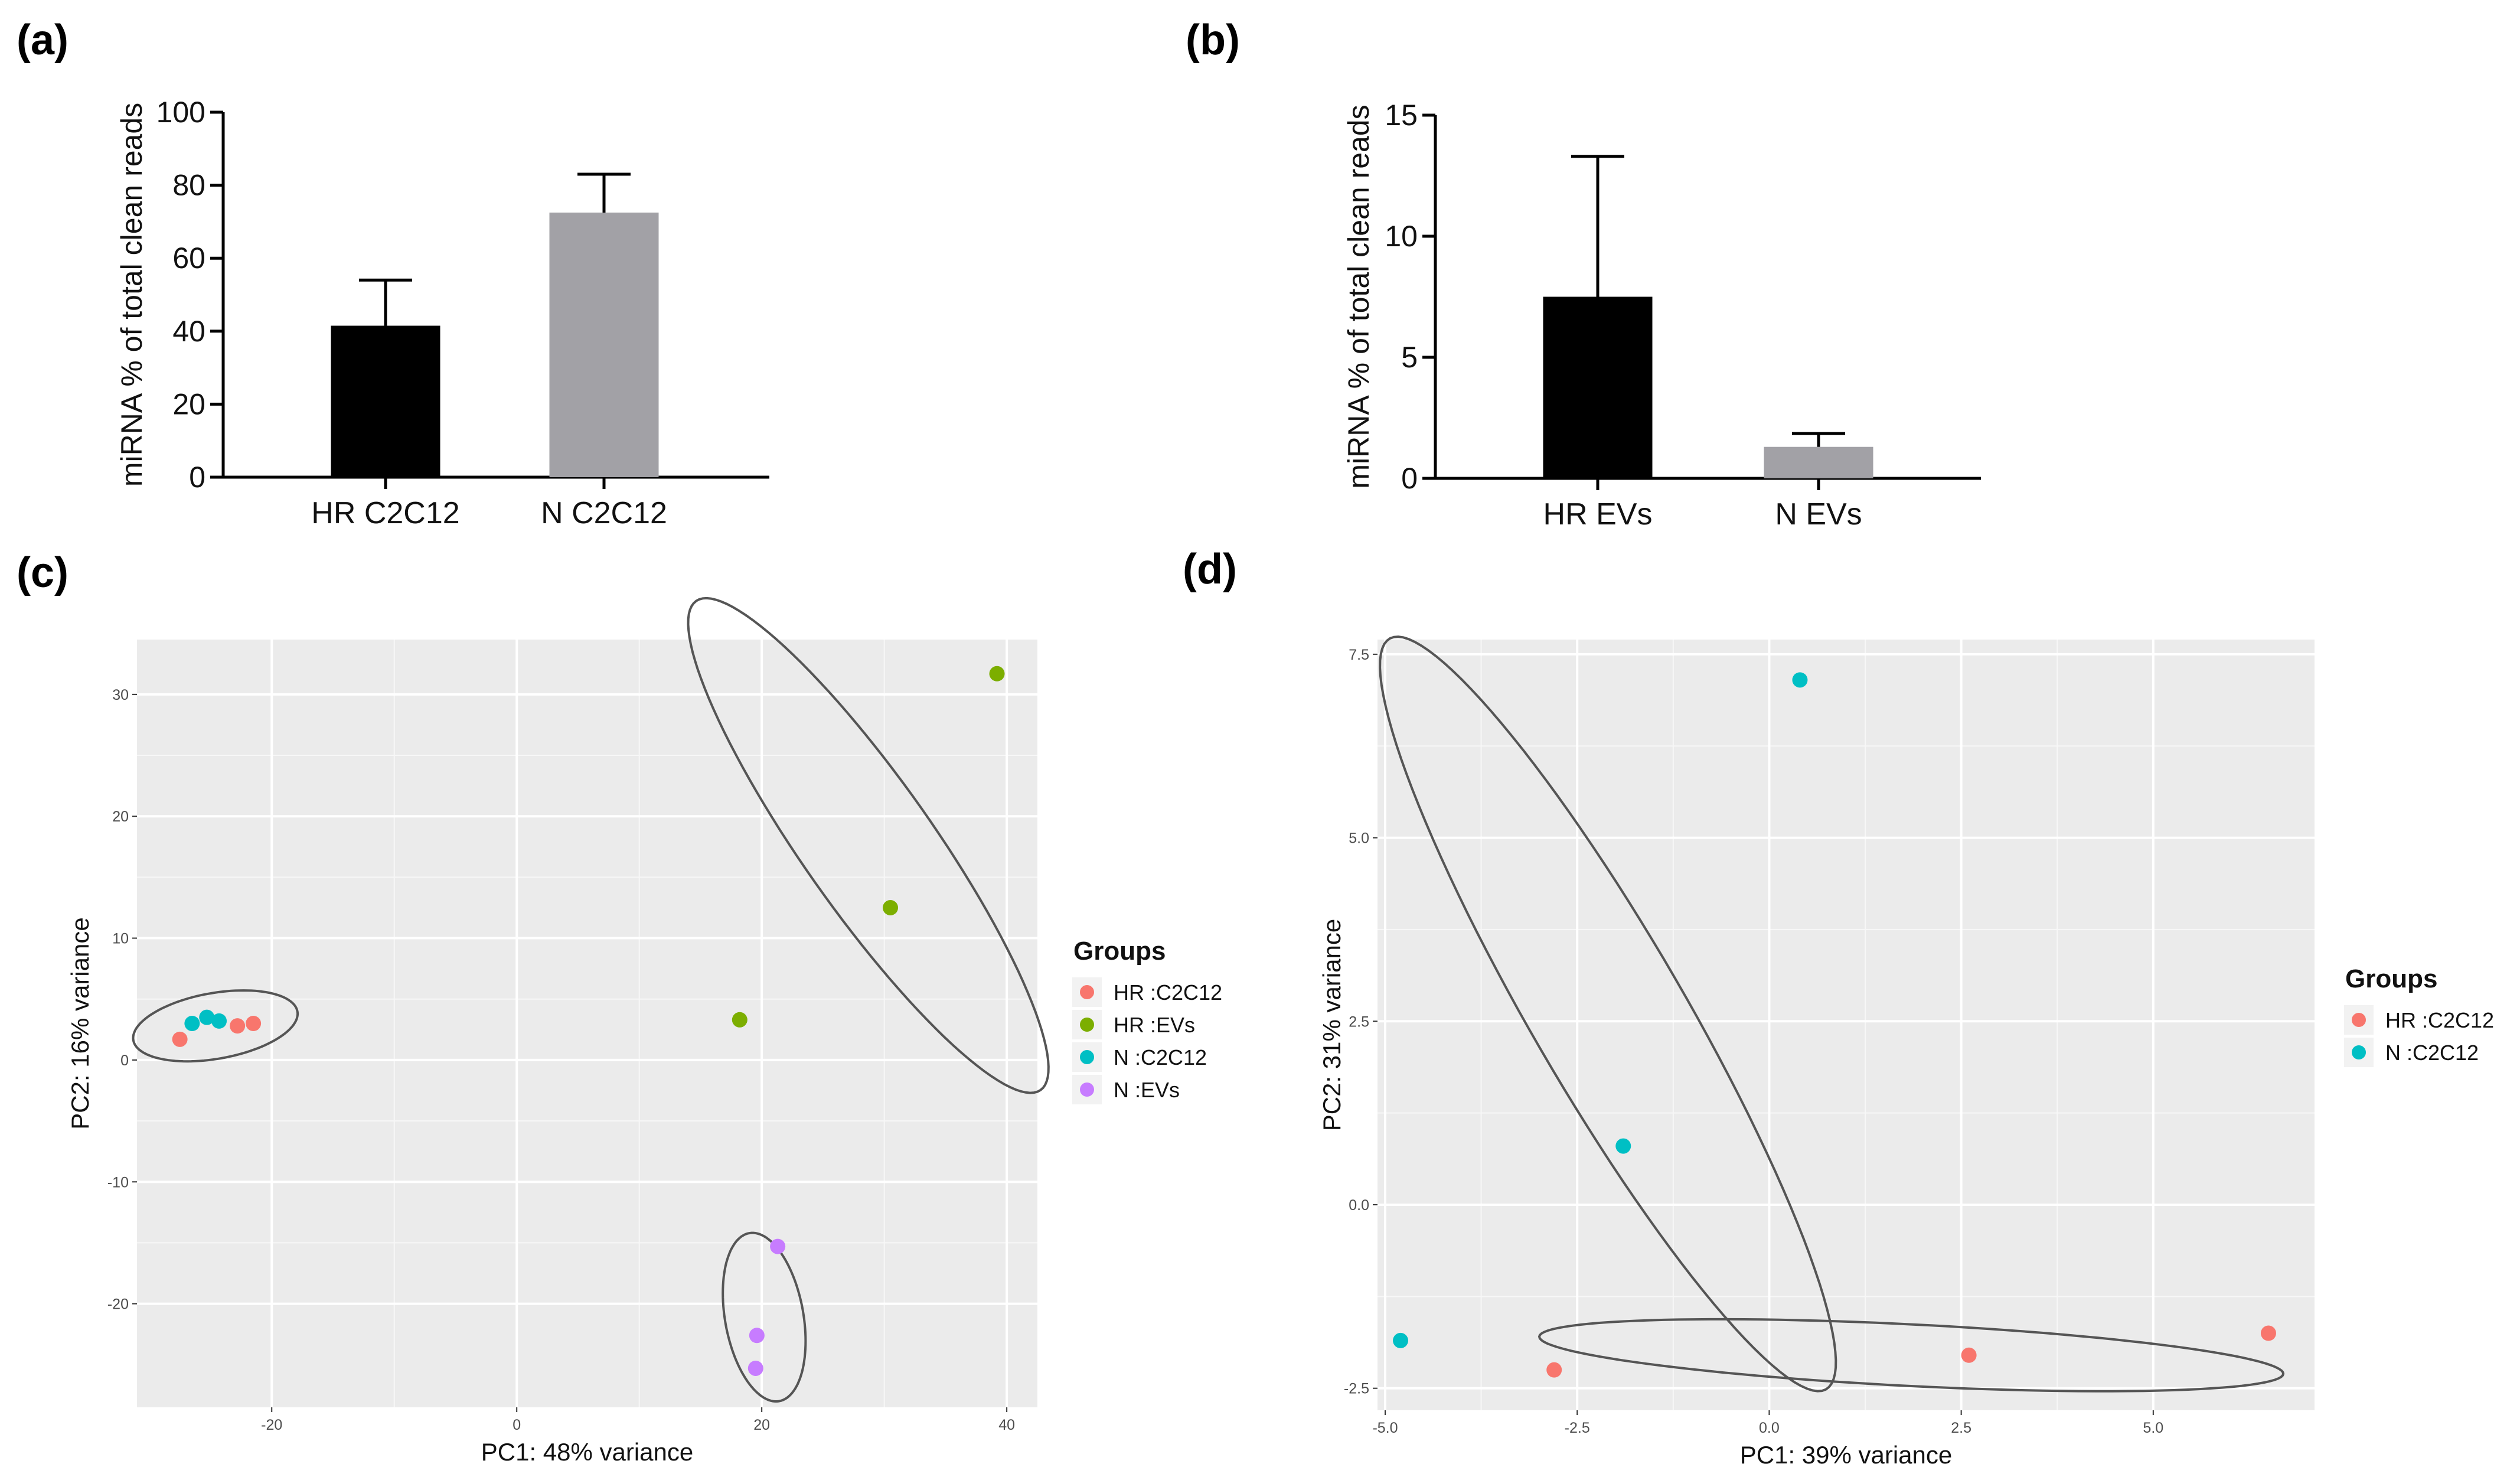 The image size is (2520, 1477). I want to click on y-tick-label: -2.5, so click(1356, 1389).